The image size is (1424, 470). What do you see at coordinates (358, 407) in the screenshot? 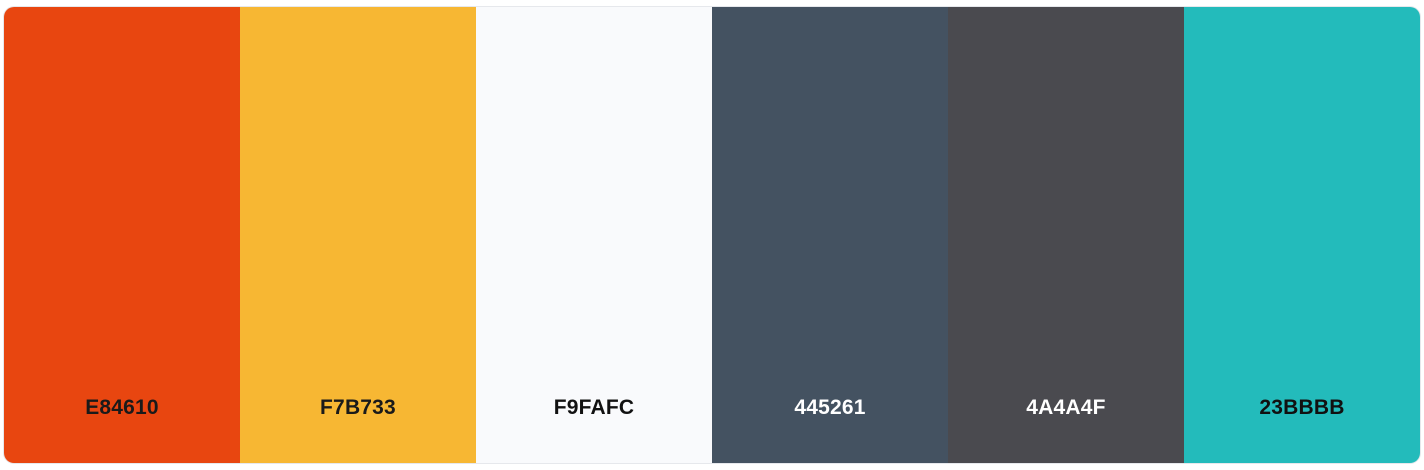
I see `color-hex-label-2: F7B733` at bounding box center [358, 407].